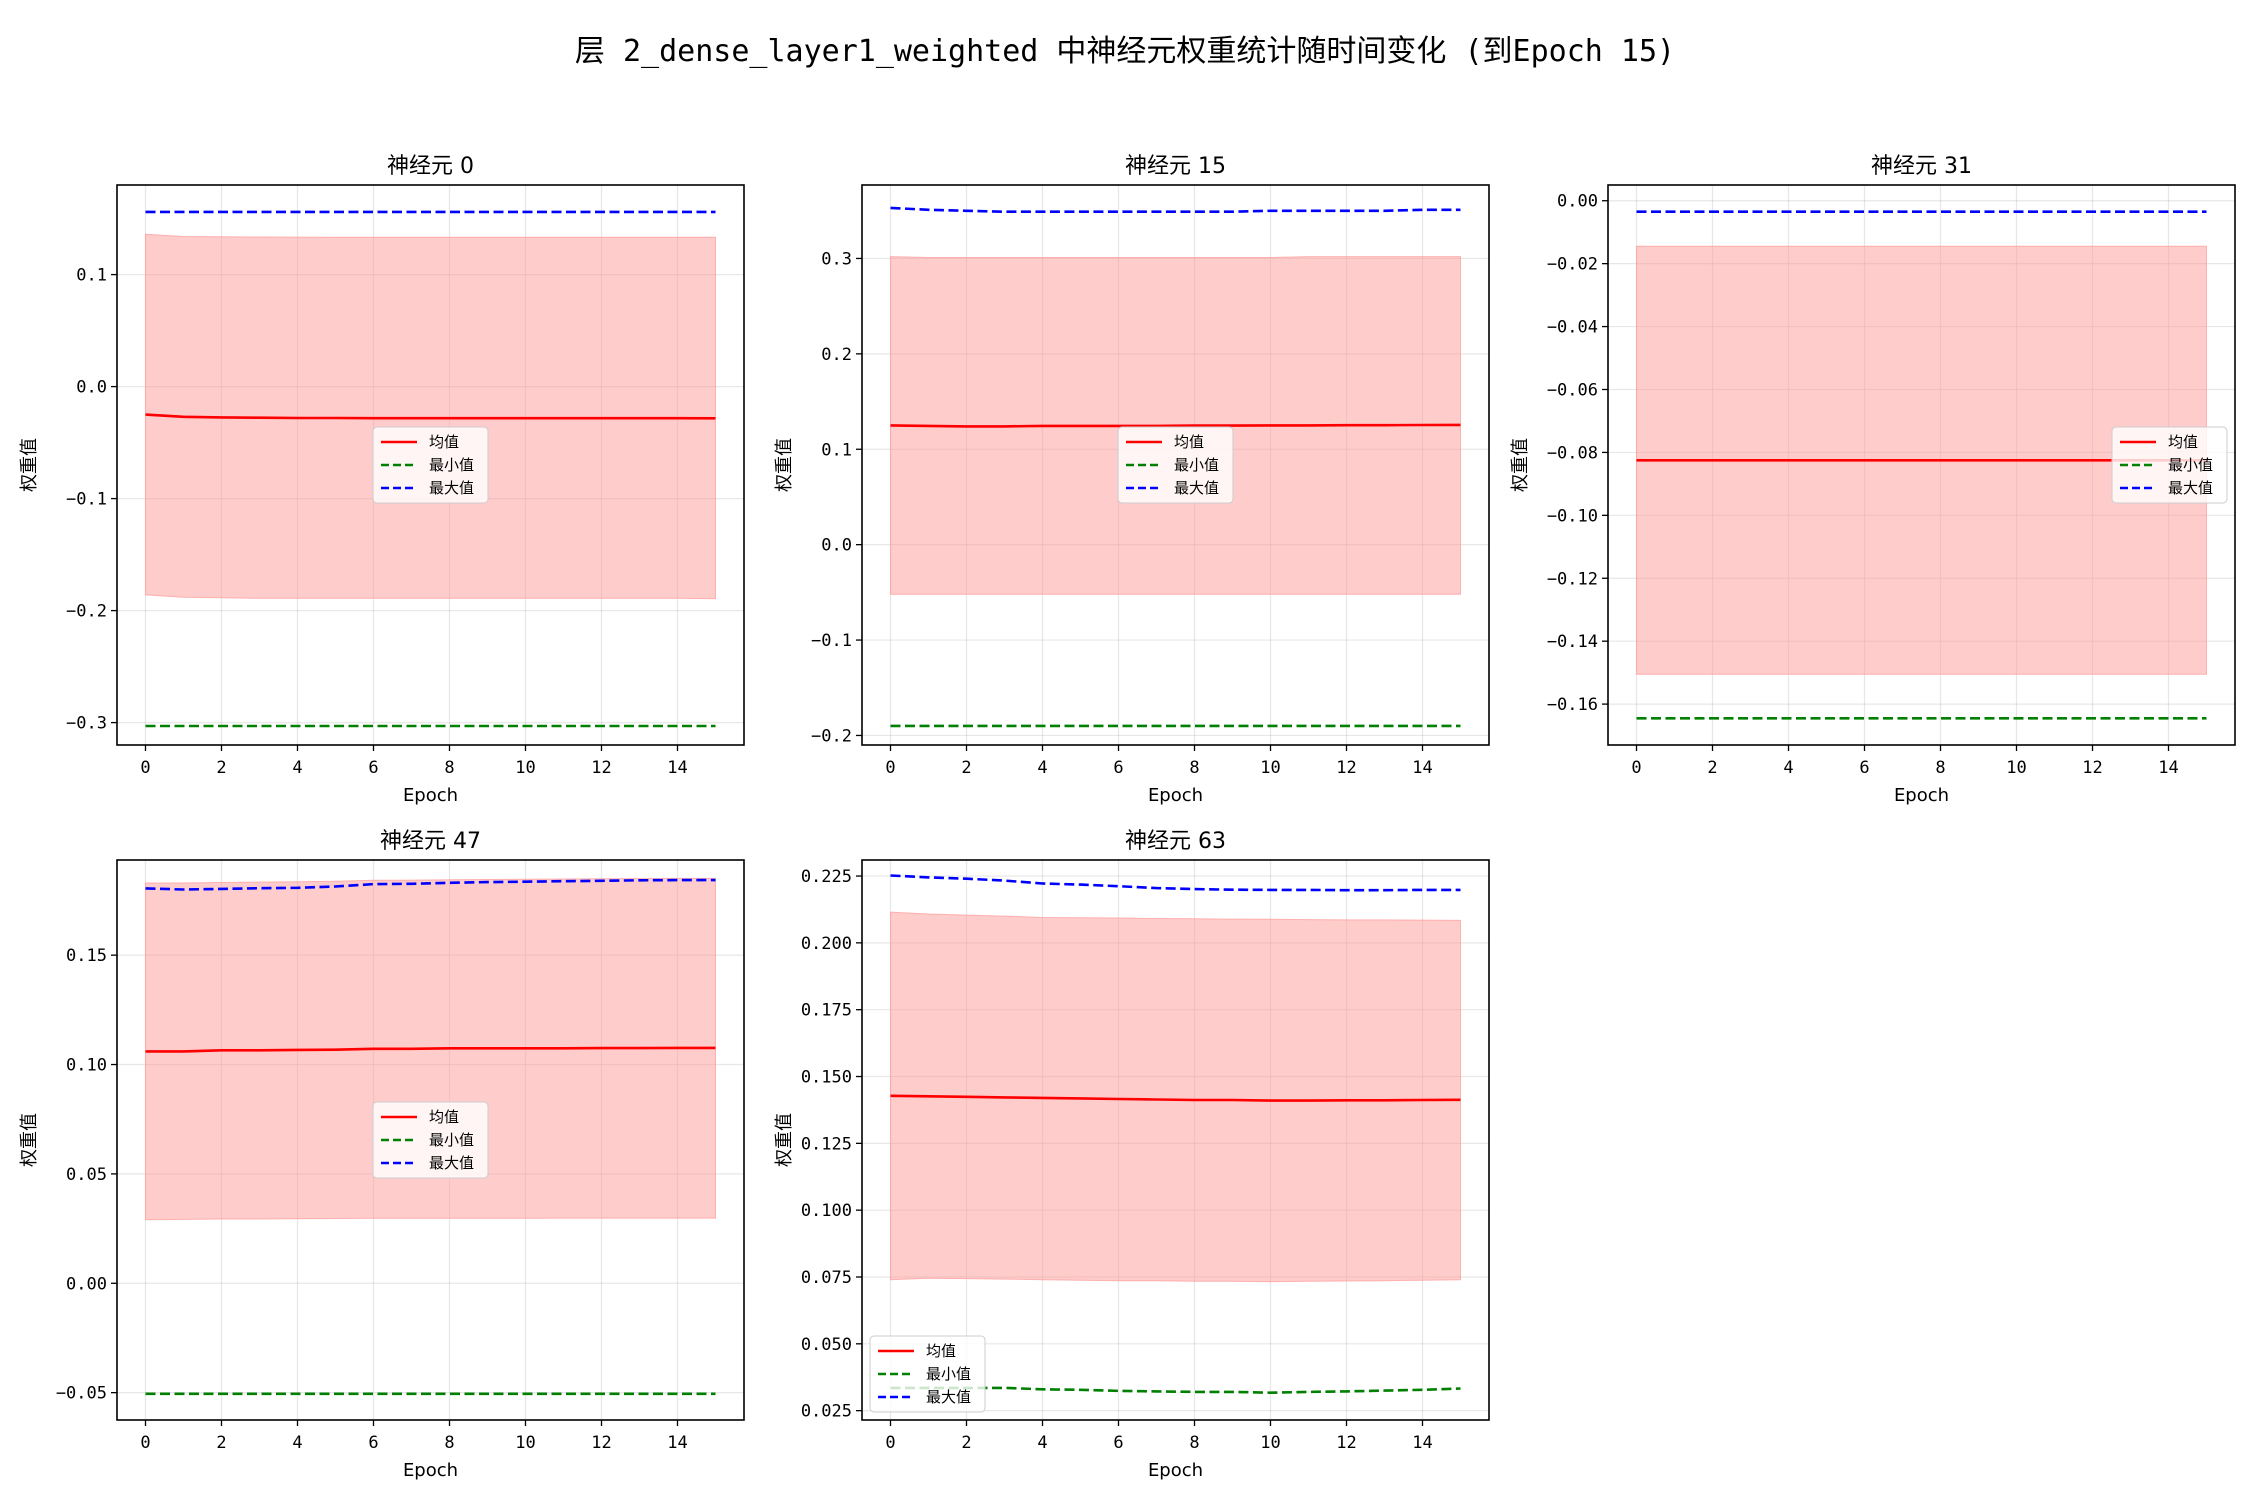  What do you see at coordinates (1572, 579) in the screenshot?
I see `y-tick-label: −0.12` at bounding box center [1572, 579].